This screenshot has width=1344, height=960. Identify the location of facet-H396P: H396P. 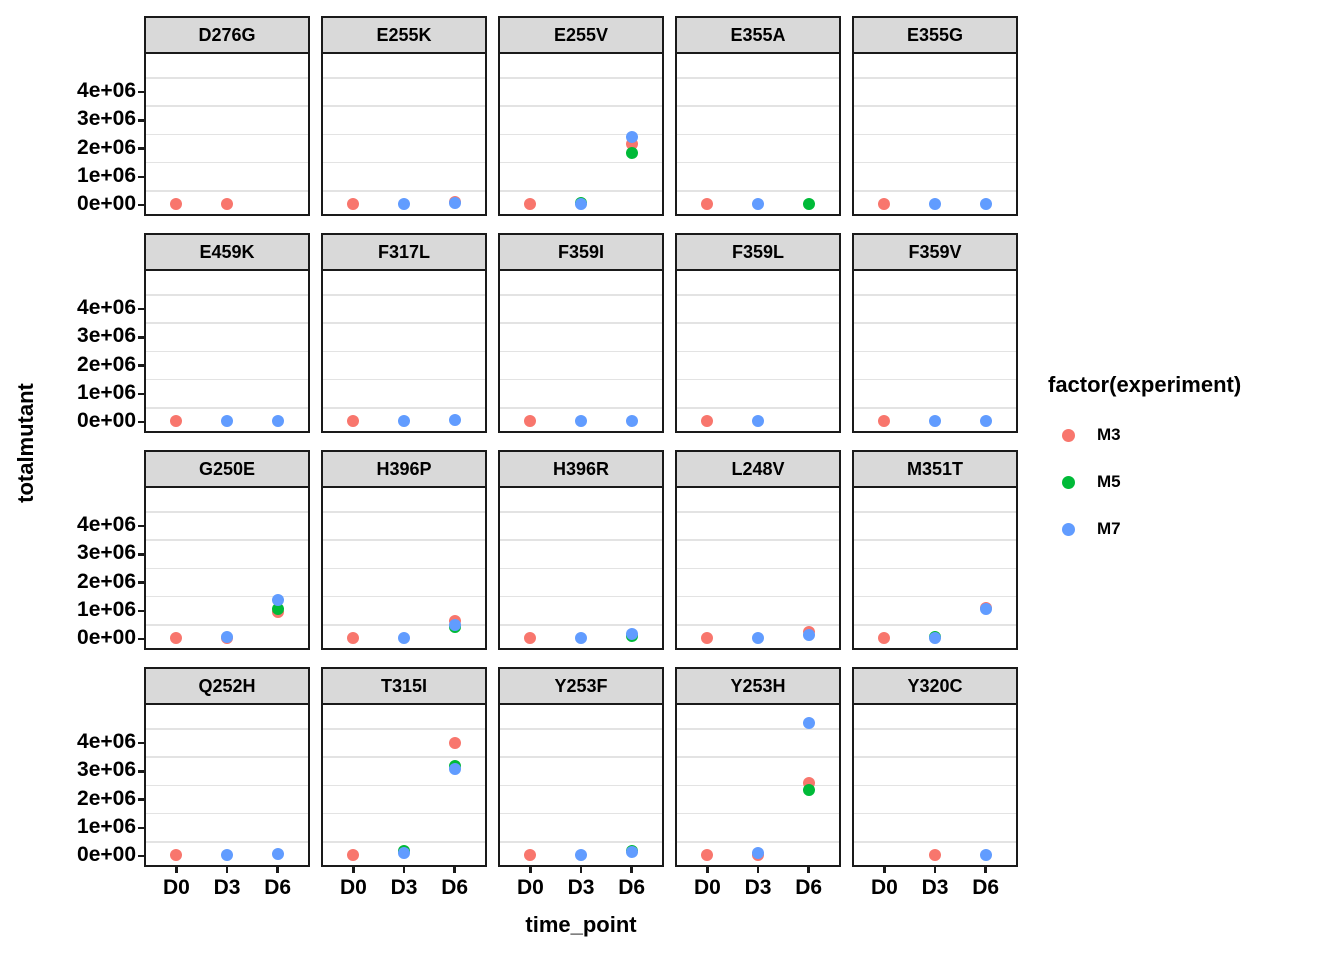
(404, 550).